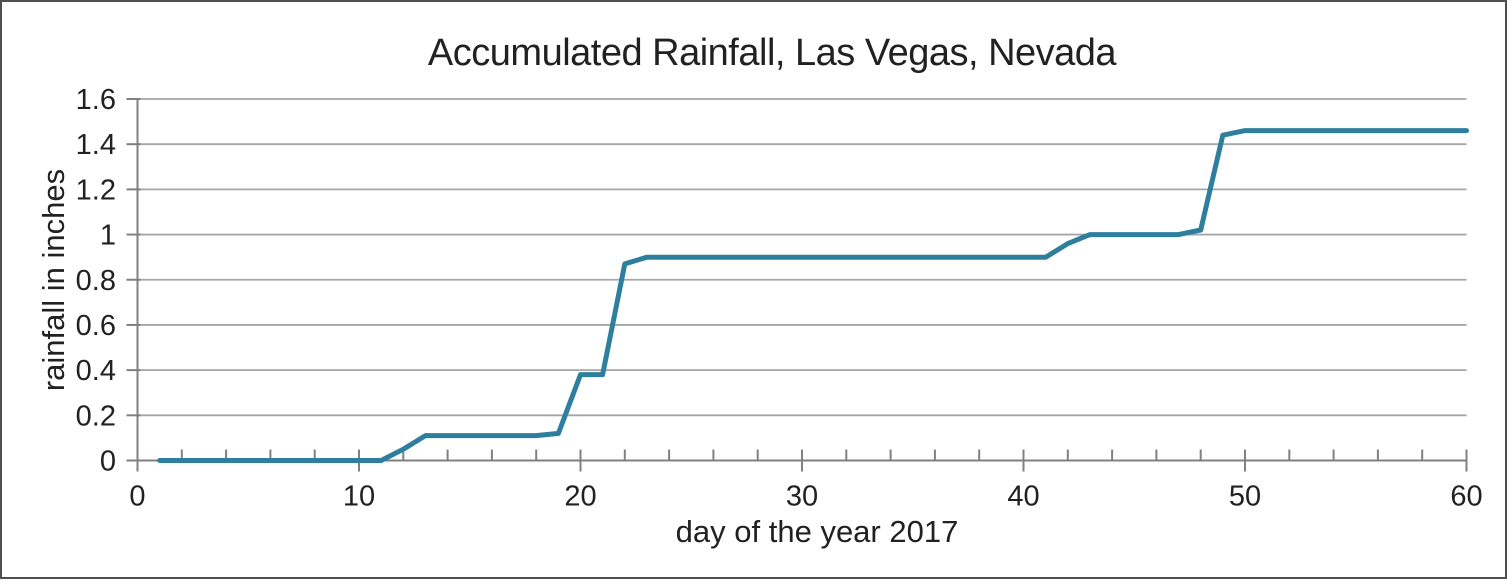  What do you see at coordinates (359, 497) in the screenshot?
I see `x-tick-label: 10` at bounding box center [359, 497].